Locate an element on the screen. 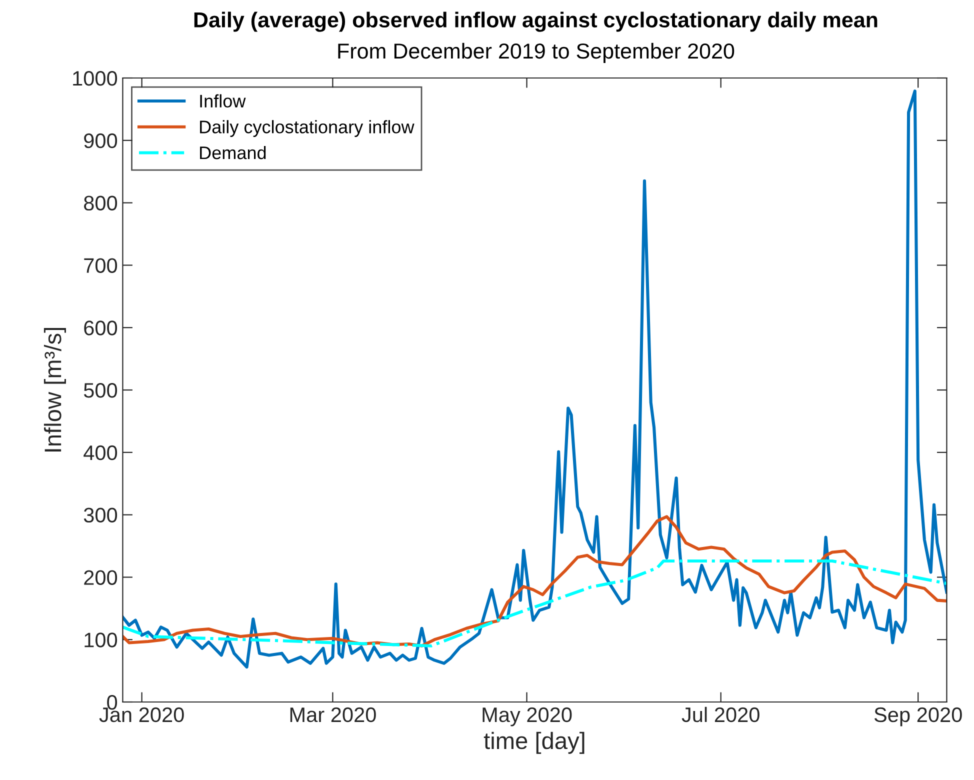 This screenshot has width=974, height=780. x-tick-label: Sep 2020 is located at coordinates (918, 716).